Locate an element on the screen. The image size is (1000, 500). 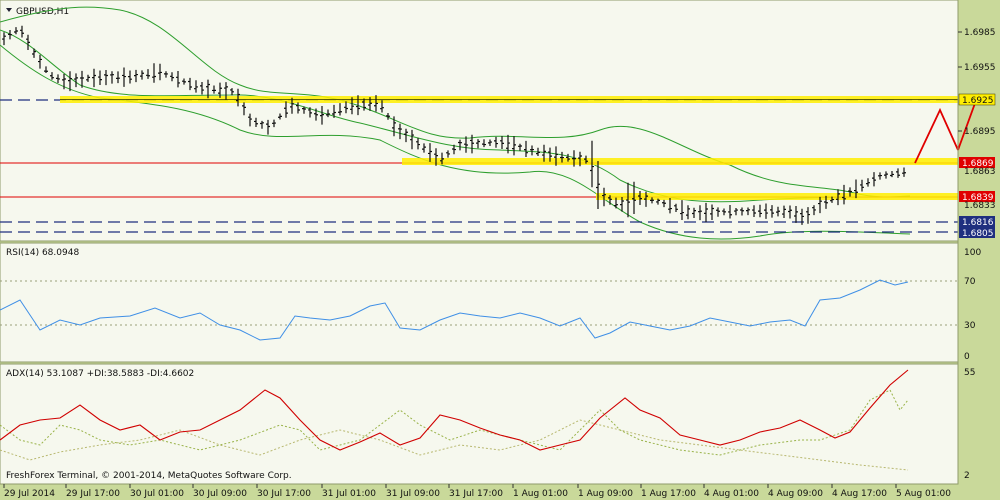
time-label: 30 Jul 17:00 is located at coordinates (284, 494).